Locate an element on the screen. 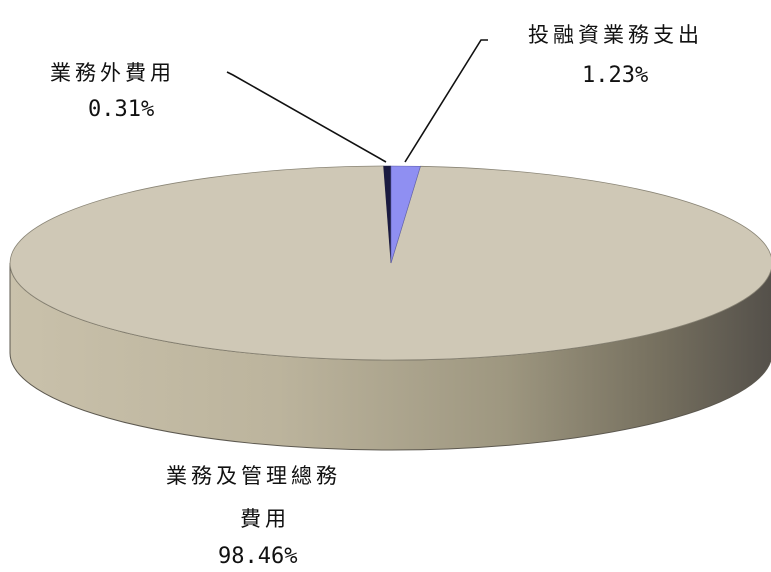 Image resolution: width=771 pixels, height=572 pixels. label-non-operating-name: 業務外費用 is located at coordinates (112, 73).